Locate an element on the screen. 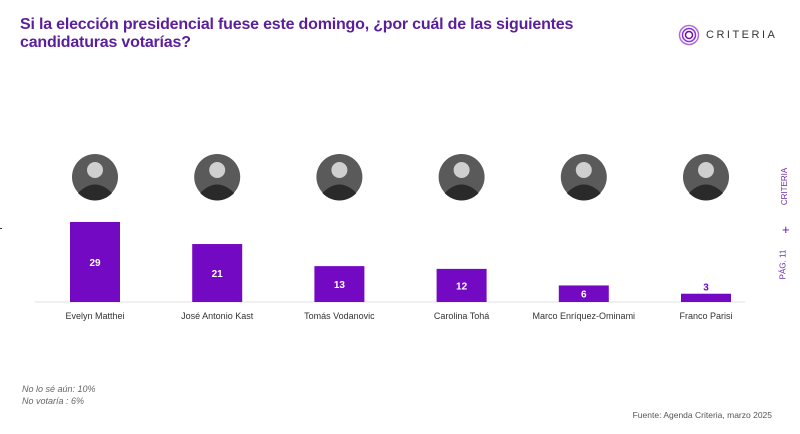 The image size is (800, 434). criteria-logo: CRITERIA is located at coordinates (727, 35).